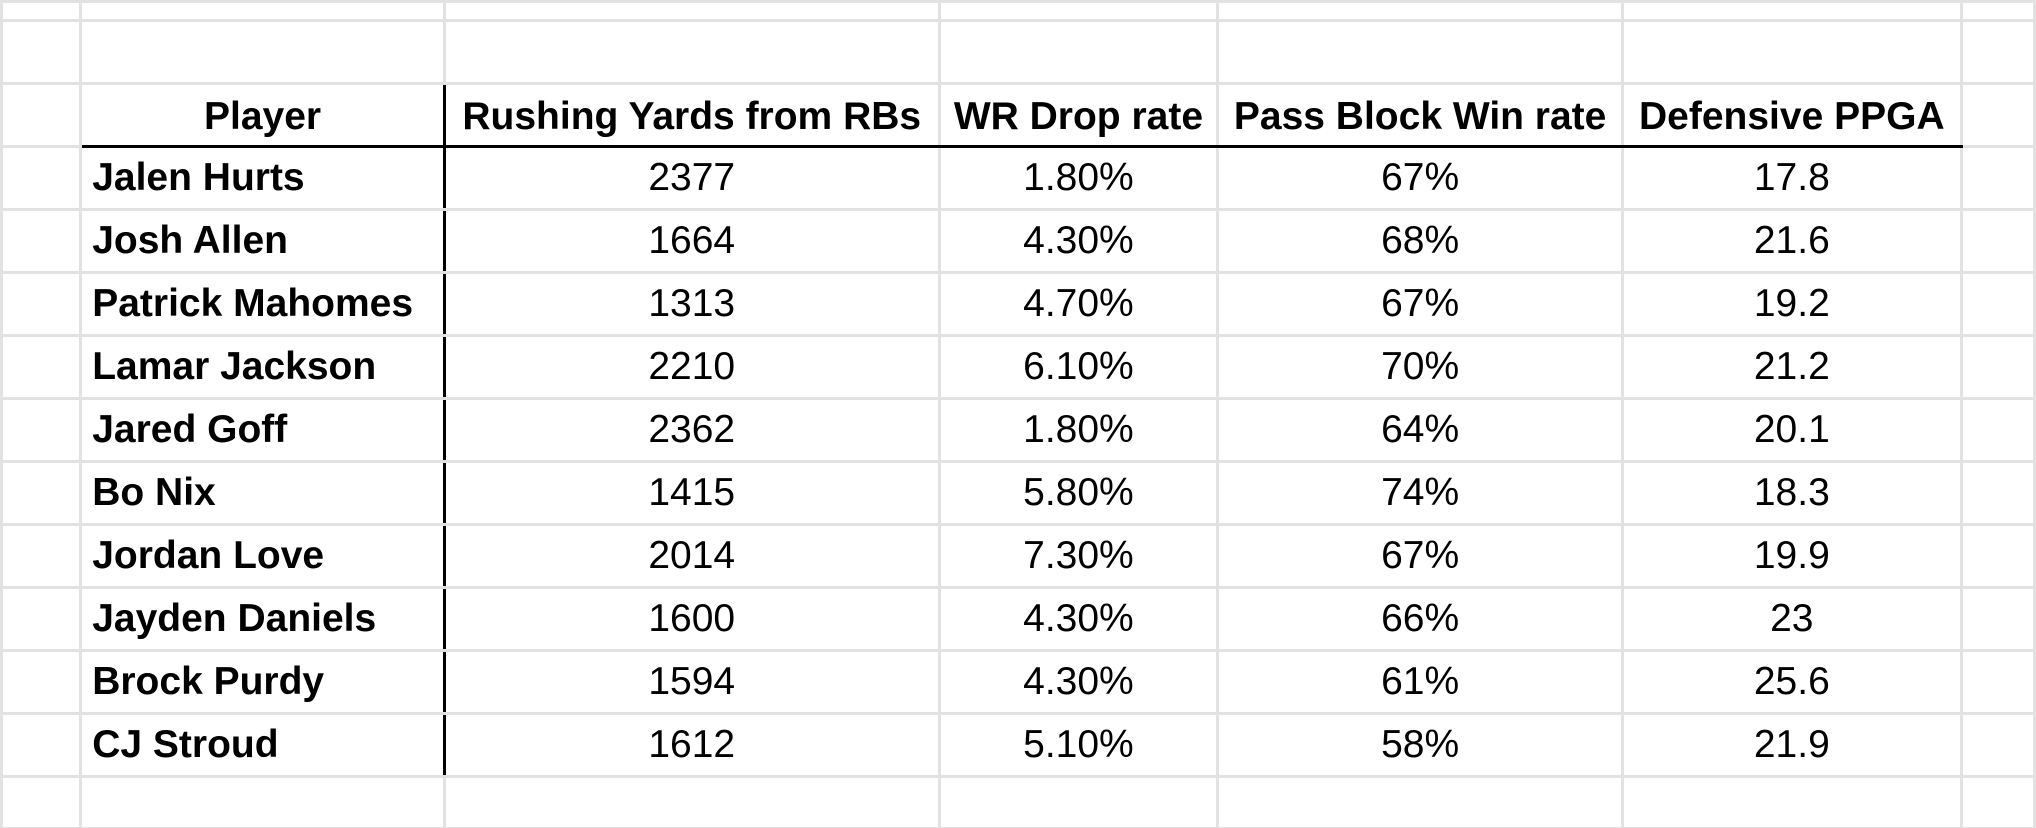 The height and width of the screenshot is (828, 2036). What do you see at coordinates (262, 115) in the screenshot?
I see `header-player: Player` at bounding box center [262, 115].